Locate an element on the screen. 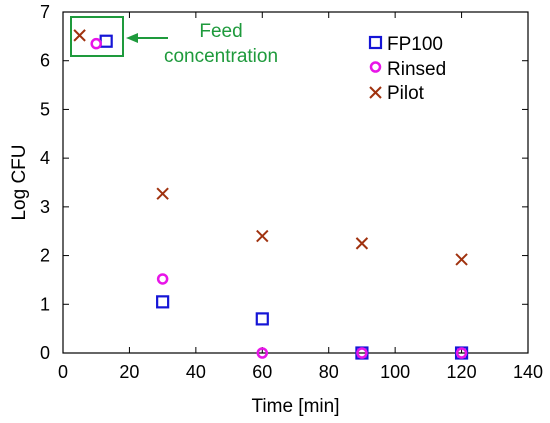 This screenshot has height=423, width=550. y-tick-label-4: 4 is located at coordinates (45, 158).